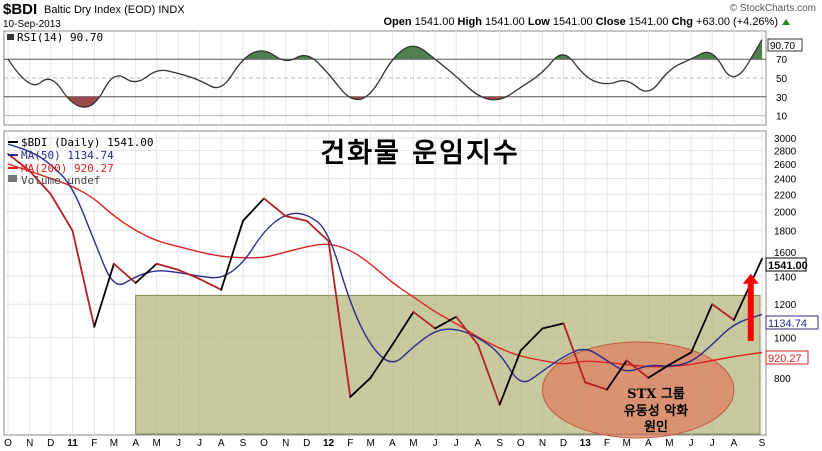 The height and width of the screenshot is (451, 822). I want to click on price-tick-label: 1400, so click(785, 277).